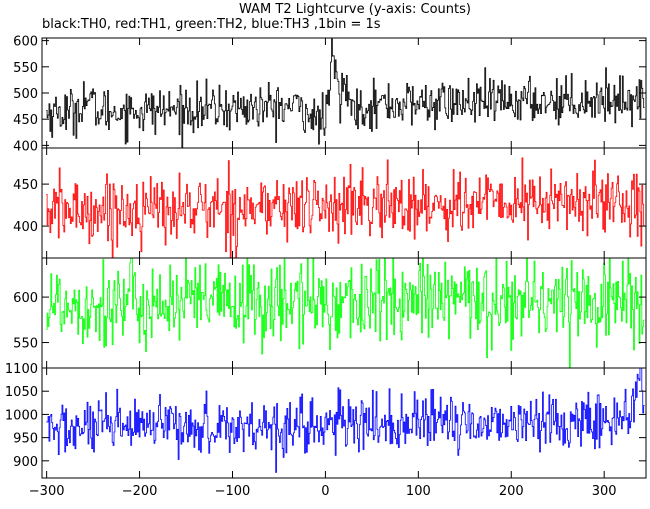 Image resolution: width=650 pixels, height=509 pixels. What do you see at coordinates (511, 491) in the screenshot?
I see `x-tick-label: 200` at bounding box center [511, 491].